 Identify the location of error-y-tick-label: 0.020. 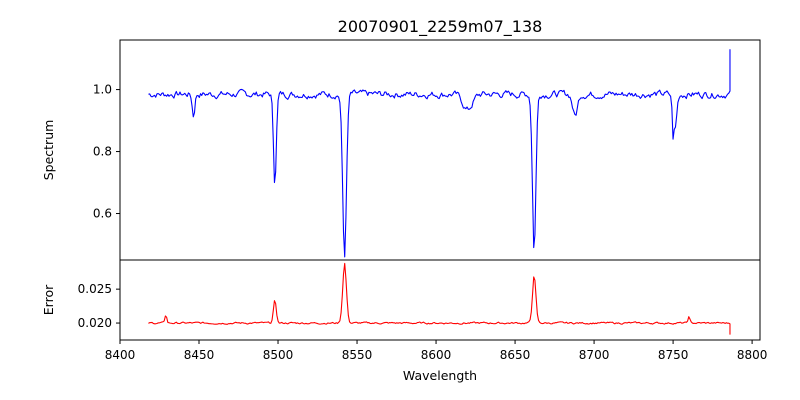
(95, 323).